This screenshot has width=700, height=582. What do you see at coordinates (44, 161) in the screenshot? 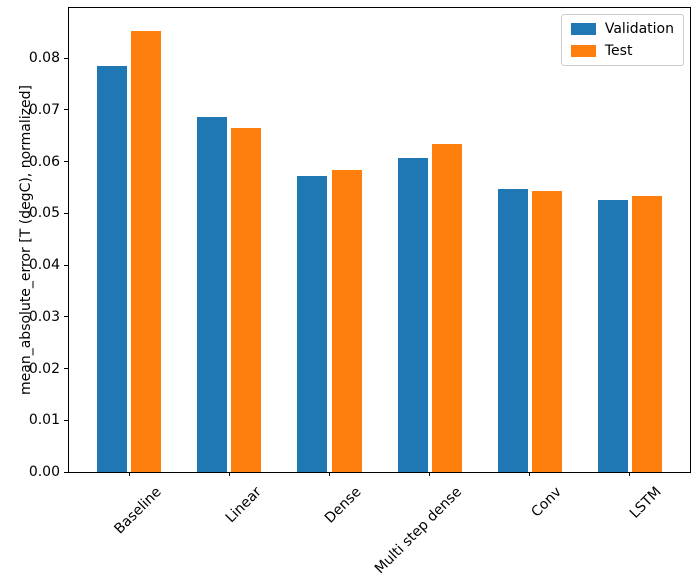
I see `y-tick-label: 0.06` at bounding box center [44, 161].